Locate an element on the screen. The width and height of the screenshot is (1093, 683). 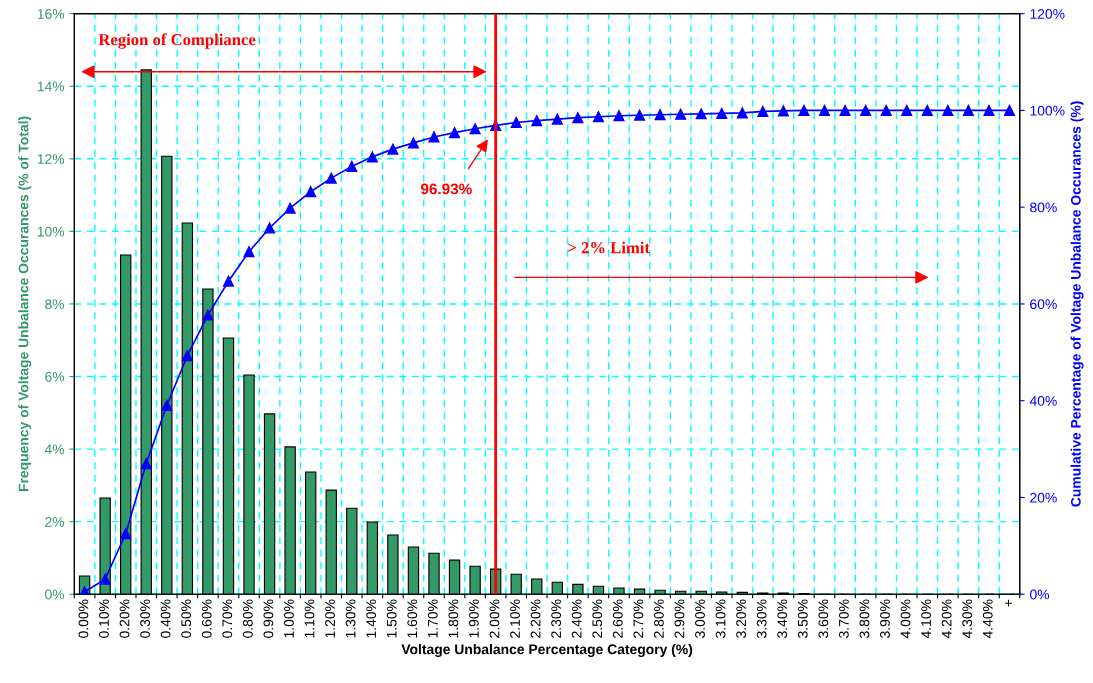
x-tick-label: 4.40% is located at coordinates (987, 619).